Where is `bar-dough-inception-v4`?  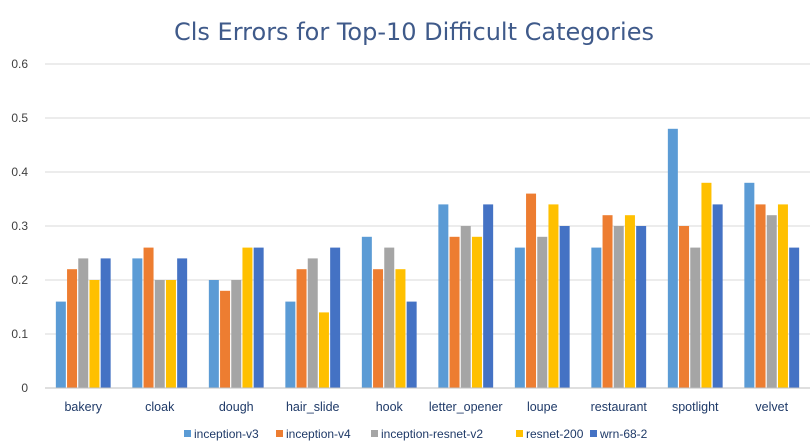 bar-dough-inception-v4 is located at coordinates (225, 339).